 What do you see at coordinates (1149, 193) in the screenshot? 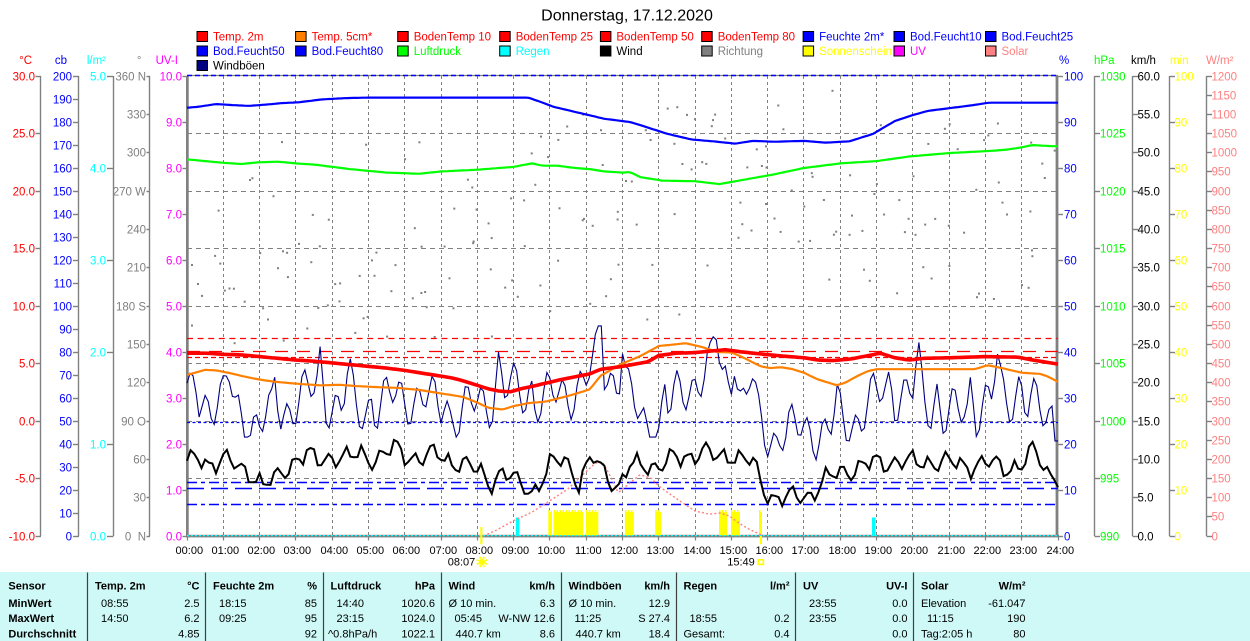
I see `svg-text: 45.0` at bounding box center [1149, 193].